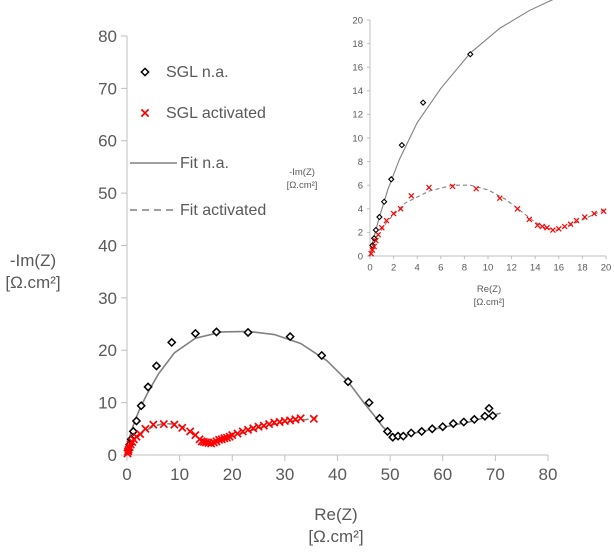 The width and height of the screenshot is (614, 552). Describe the element at coordinates (284, 474) in the screenshot. I see `main-x-tick-label: 30` at that location.